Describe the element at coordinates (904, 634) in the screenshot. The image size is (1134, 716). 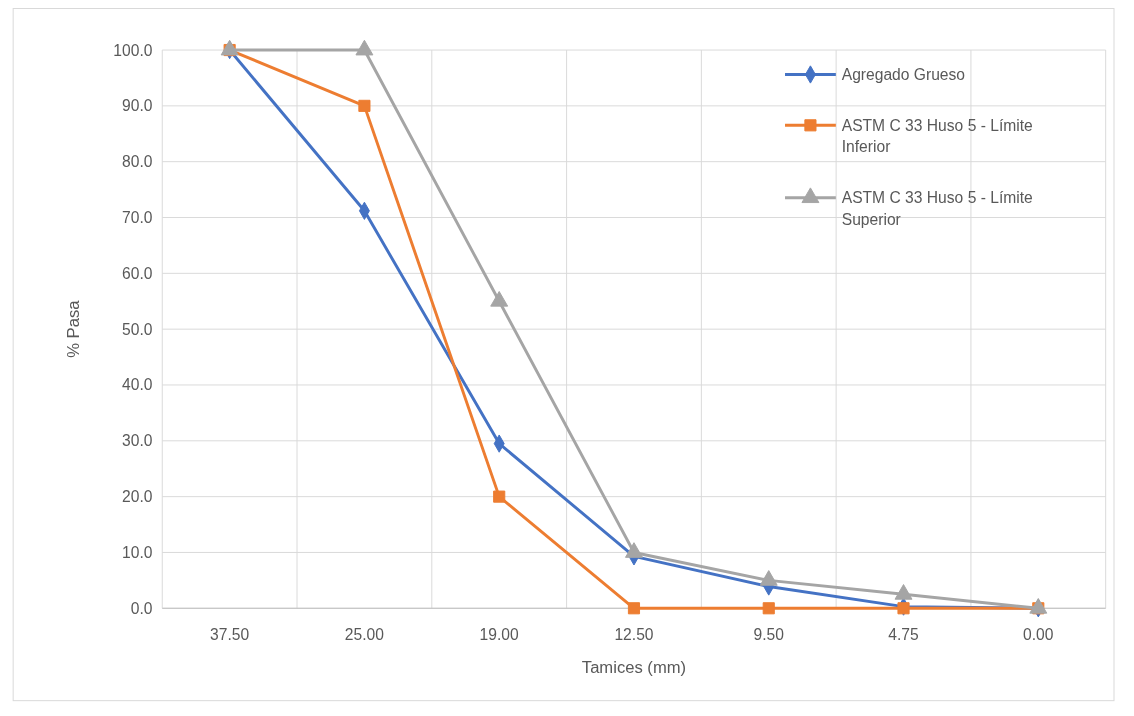
I see `x-tick-label: 4.75` at that location.